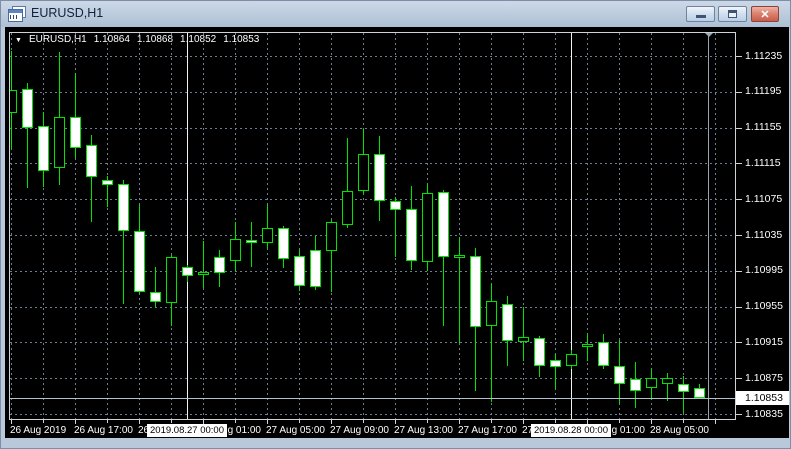 The image size is (791, 449). Describe the element at coordinates (372, 398) in the screenshot. I see `current-price-line` at that location.